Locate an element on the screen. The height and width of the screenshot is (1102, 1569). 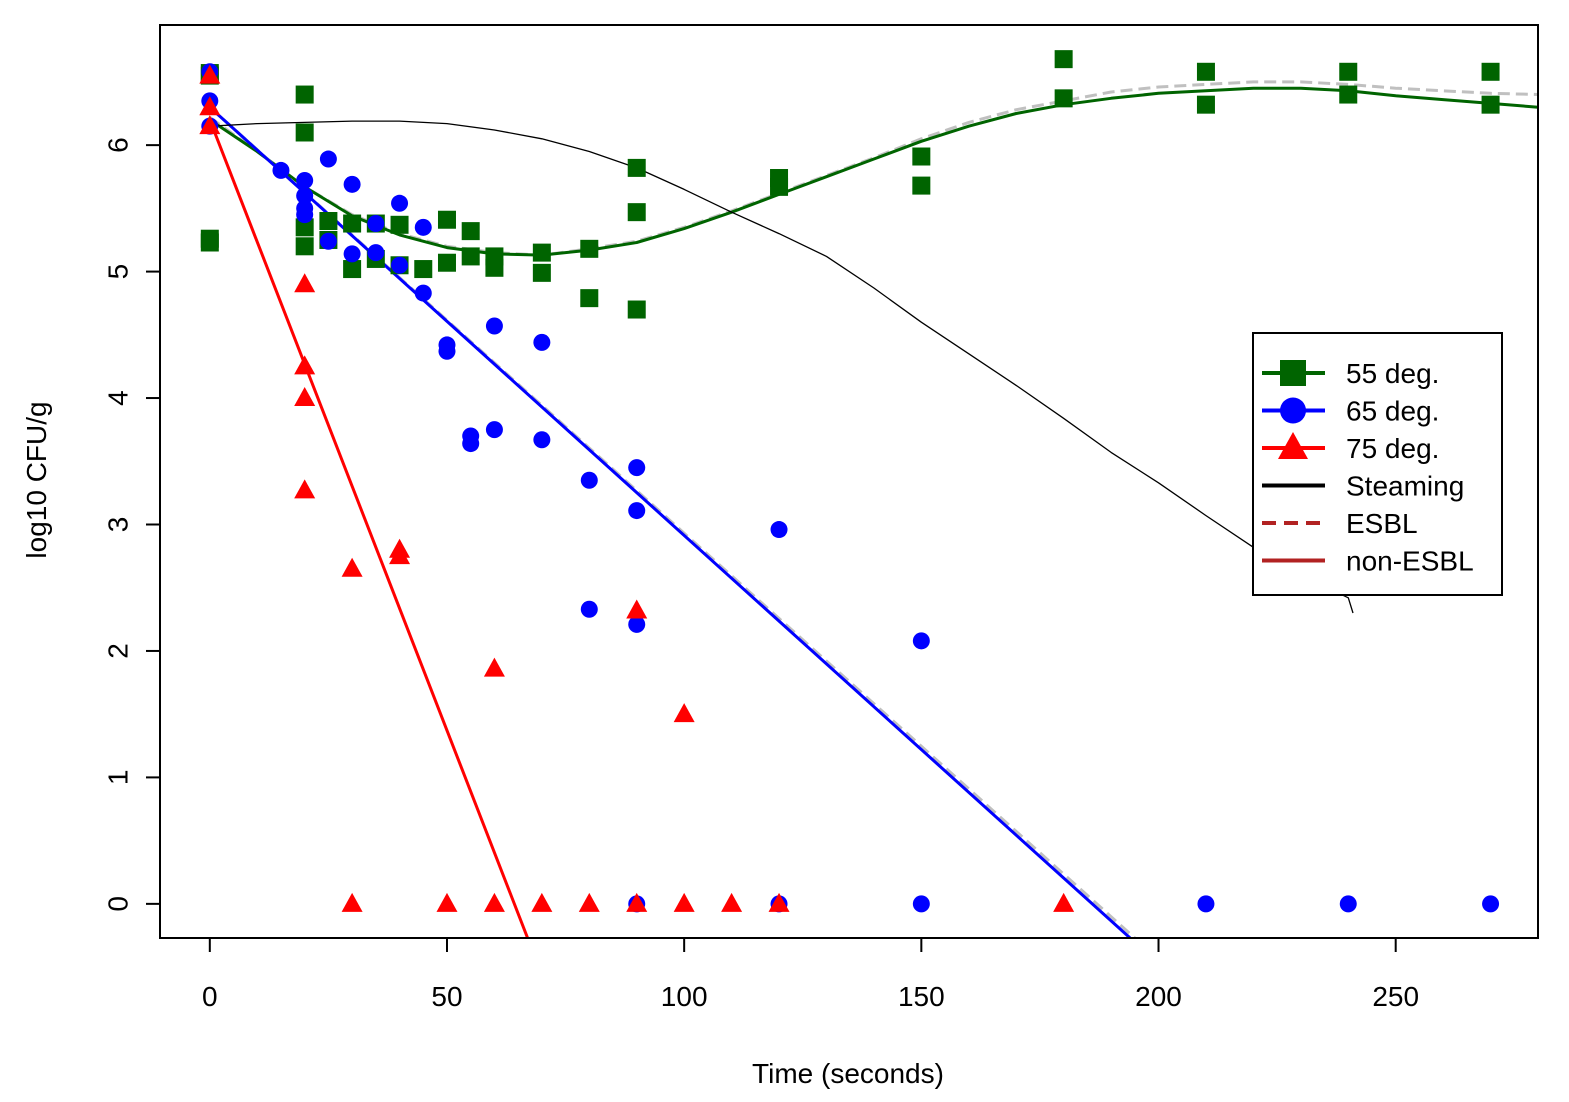
legend-label: 55 deg. is located at coordinates (1392, 373).